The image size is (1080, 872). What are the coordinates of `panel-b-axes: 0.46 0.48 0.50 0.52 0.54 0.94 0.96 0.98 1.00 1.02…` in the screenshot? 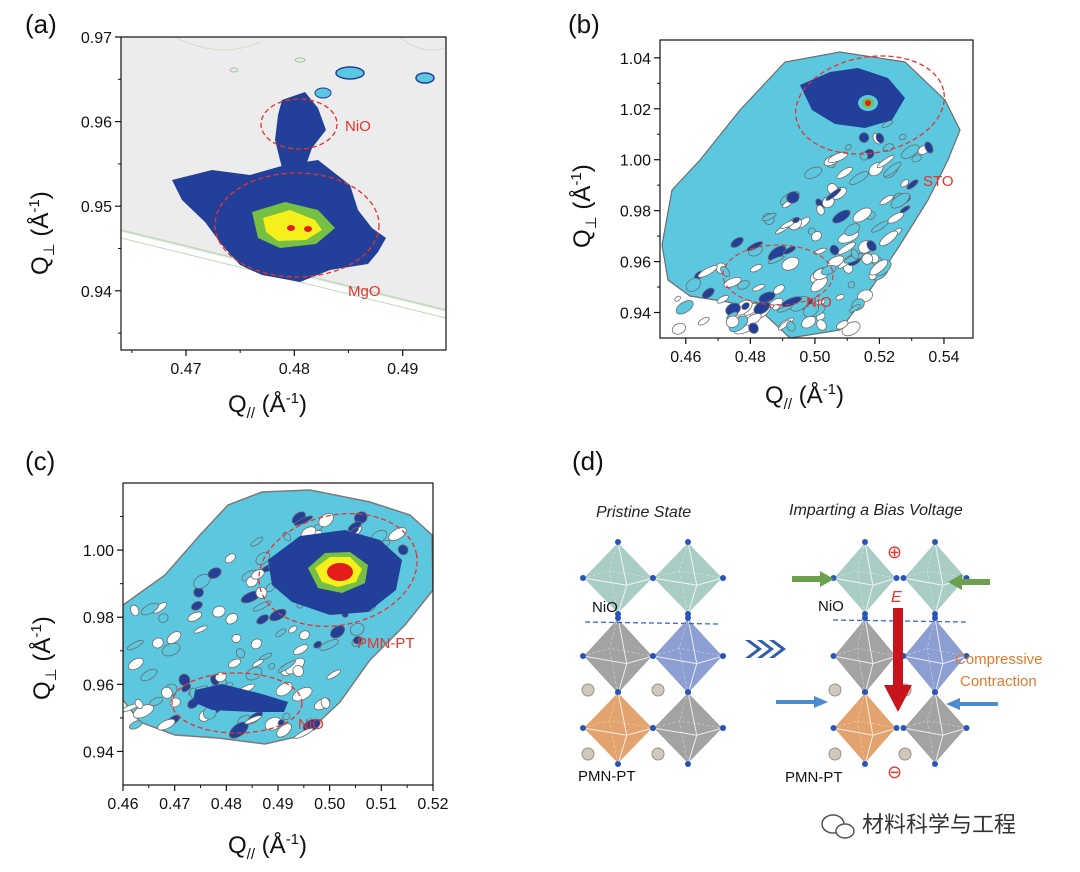 It's located at (790, 208).